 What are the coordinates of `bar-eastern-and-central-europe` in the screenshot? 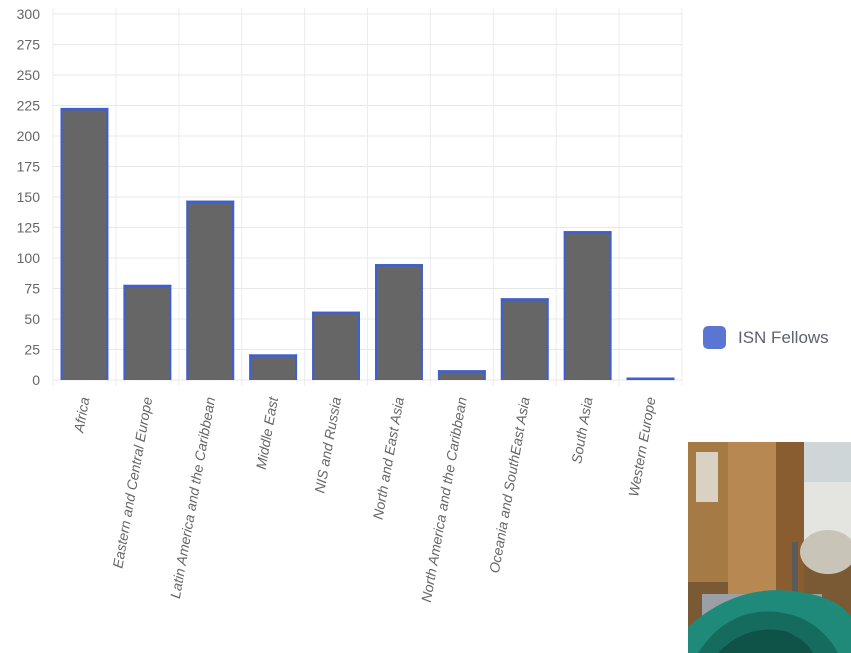 It's located at (147, 332).